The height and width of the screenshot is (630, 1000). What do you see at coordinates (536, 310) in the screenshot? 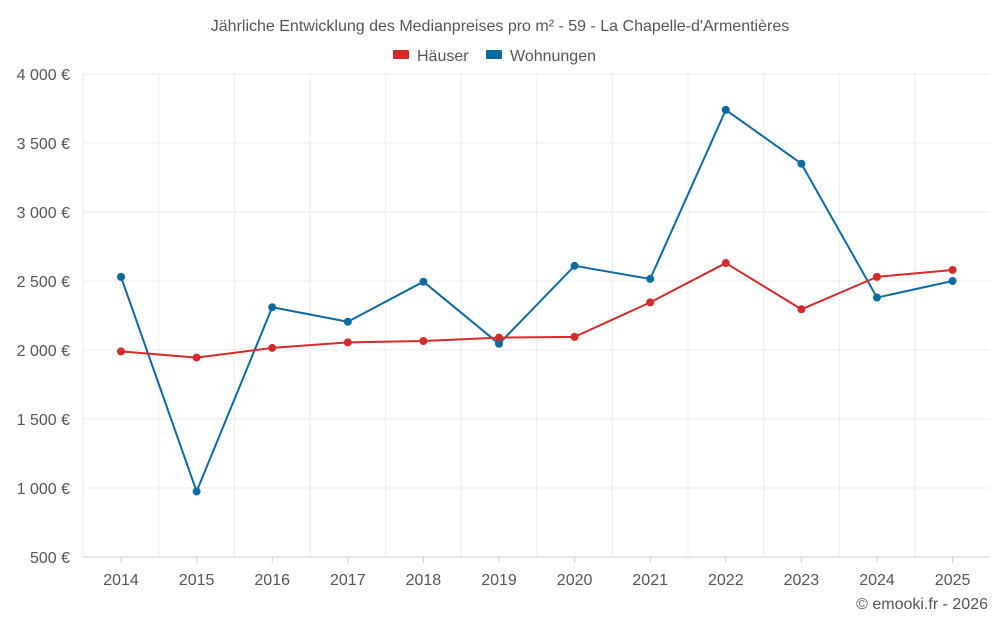
I see `series-line-haeuser` at bounding box center [536, 310].